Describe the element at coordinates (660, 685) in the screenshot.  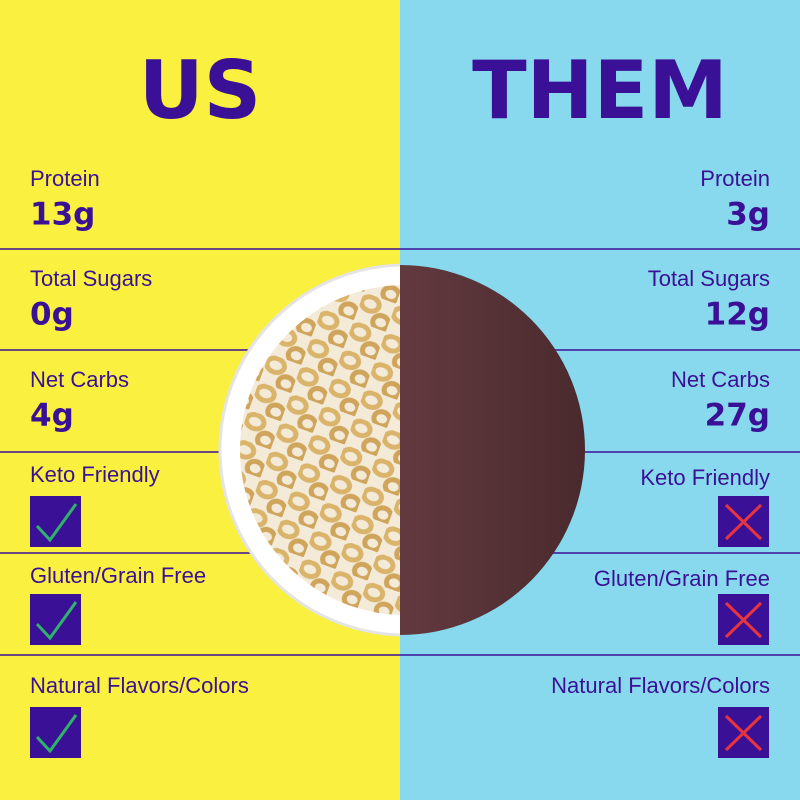
I see `them-label: Natural Flavors/Colors` at that location.